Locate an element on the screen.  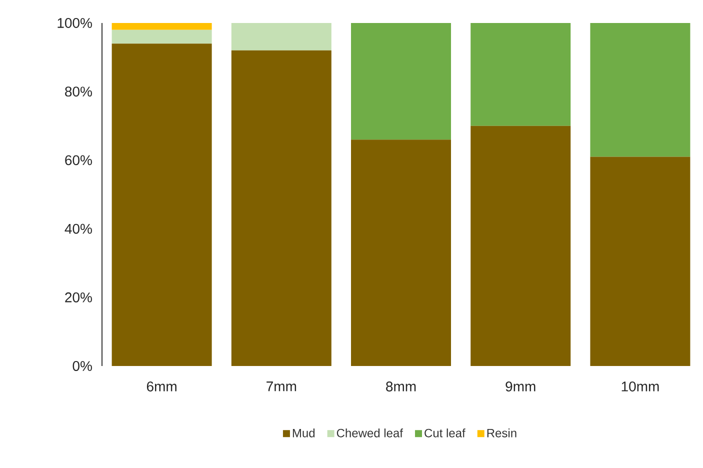
y-tick-label: 80% is located at coordinates (78, 91).